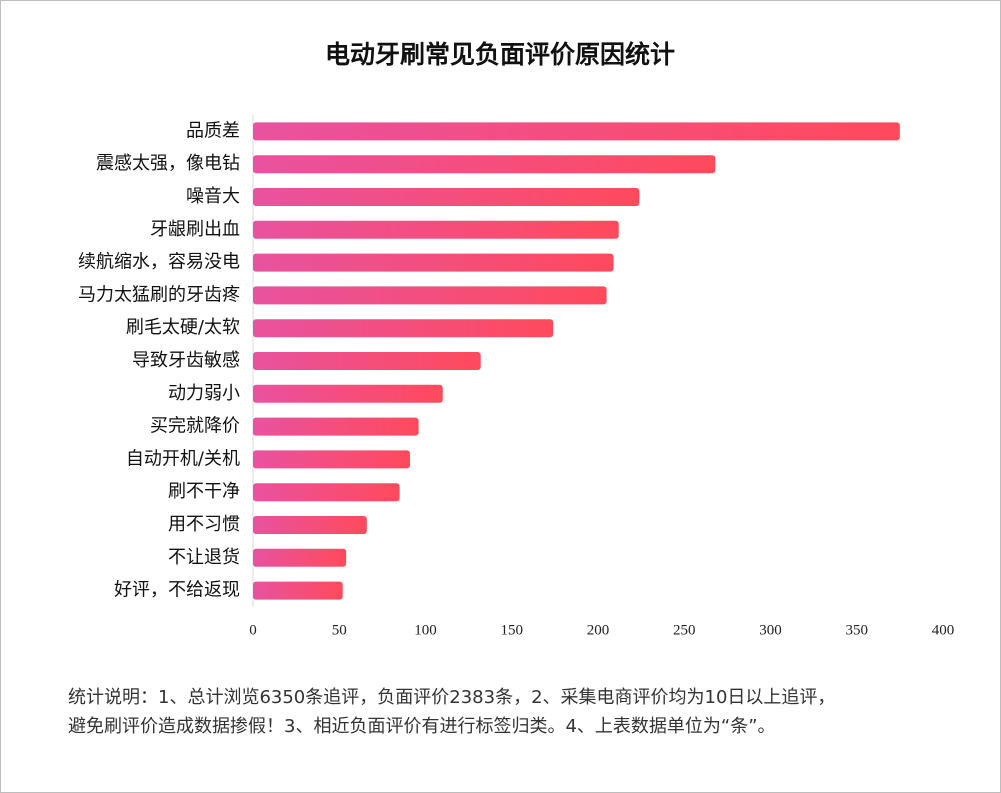  Describe the element at coordinates (159, 262) in the screenshot. I see `y-tick-label: 续航缩水，容易没电` at that location.